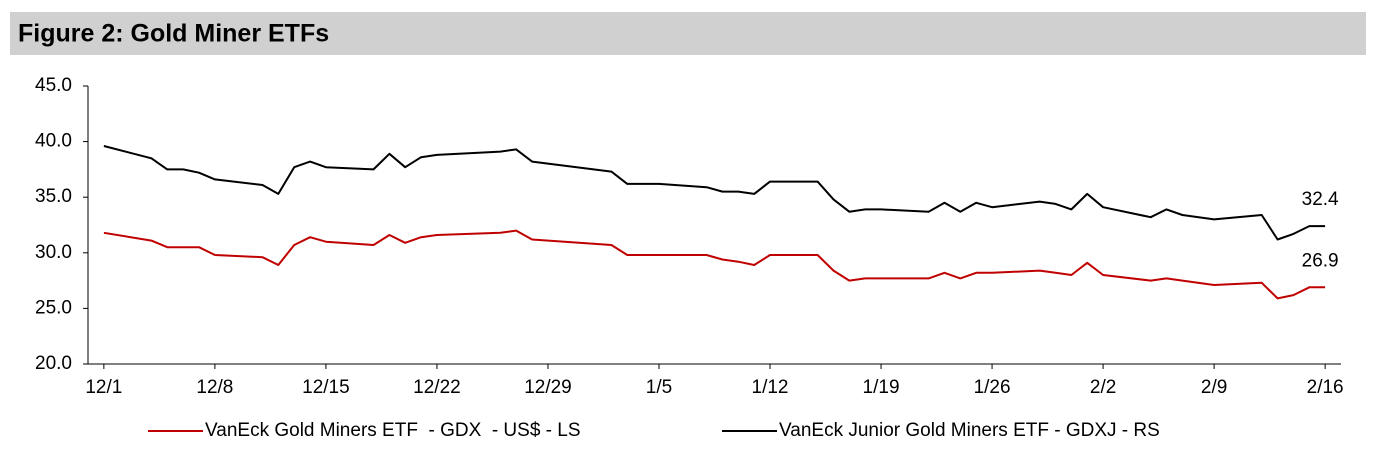  Describe the element at coordinates (714, 264) in the screenshot. I see `series-line` at that location.